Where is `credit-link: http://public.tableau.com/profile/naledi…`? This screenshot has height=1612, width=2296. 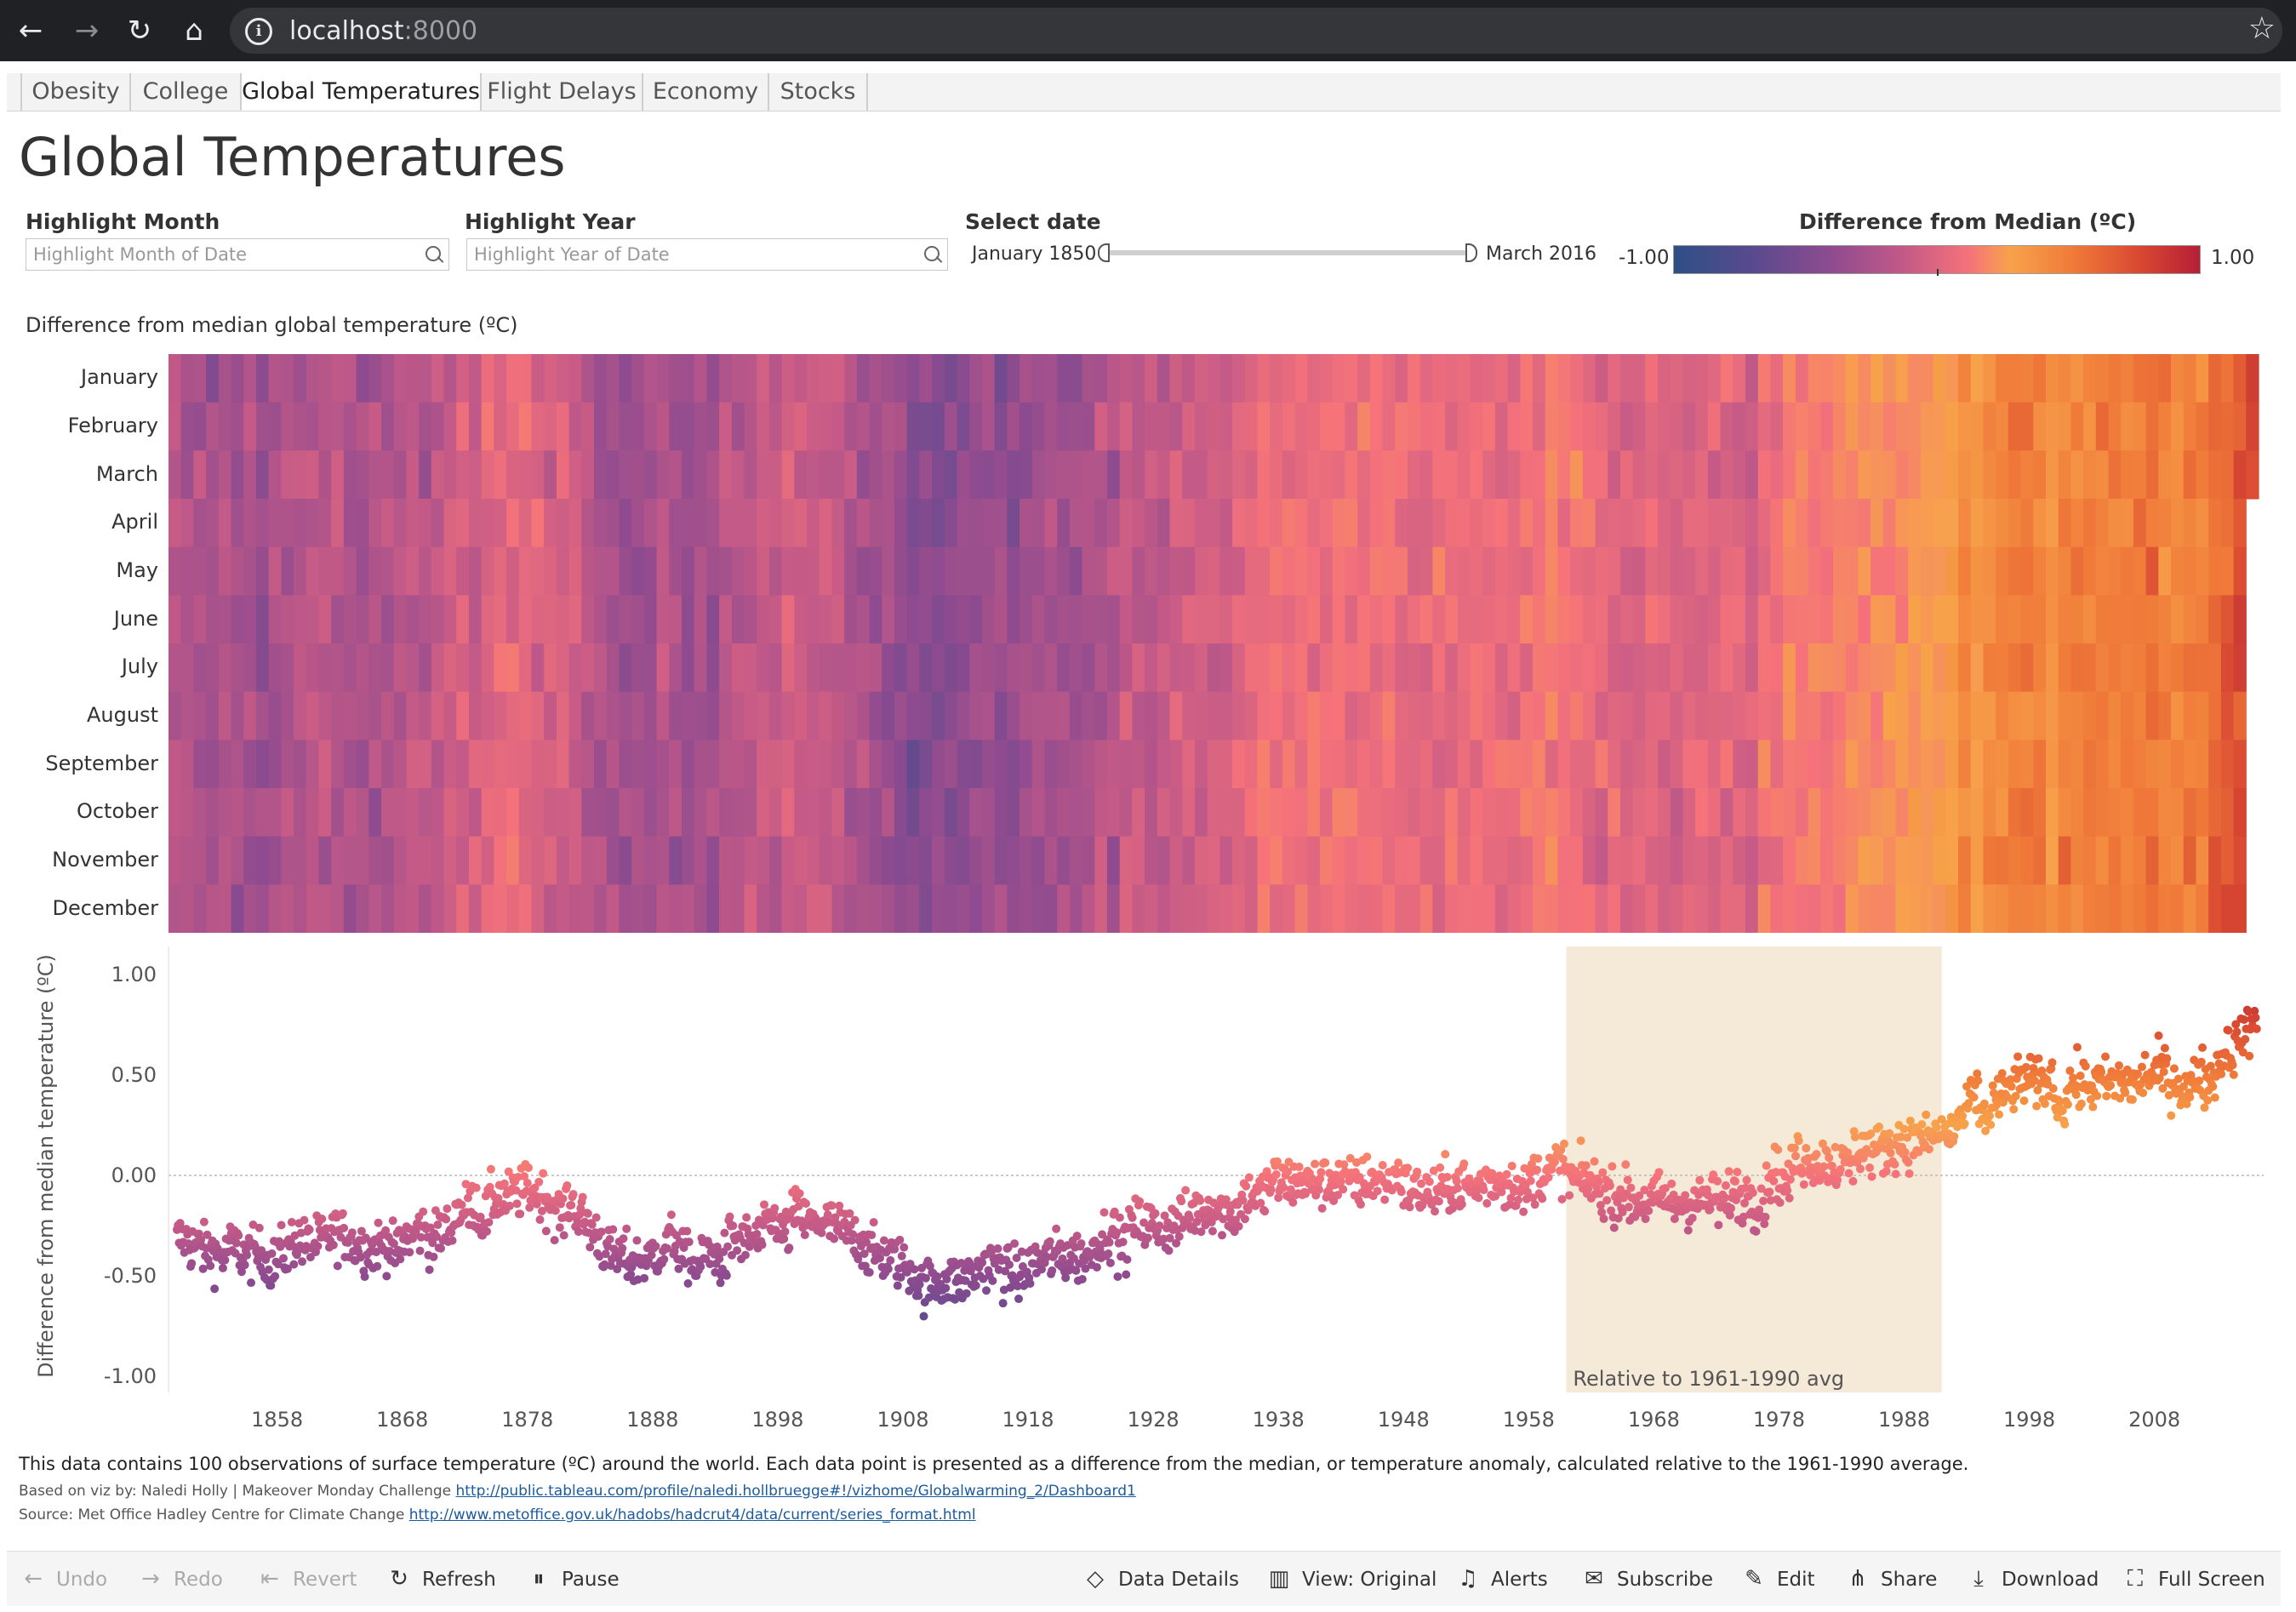
credit-link: http://public.tableau.com/profile/naledi… is located at coordinates (796, 1491).